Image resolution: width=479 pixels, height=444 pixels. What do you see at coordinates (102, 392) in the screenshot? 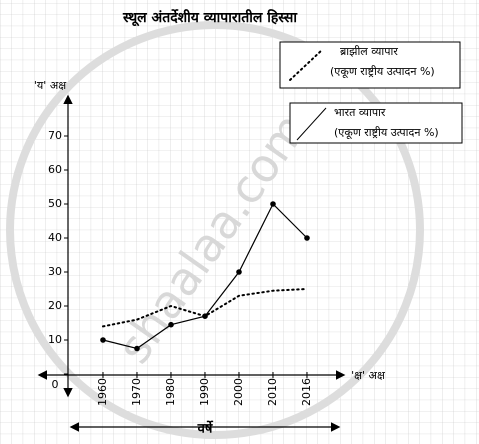
I see `x-tick-label: 1960` at bounding box center [102, 392].